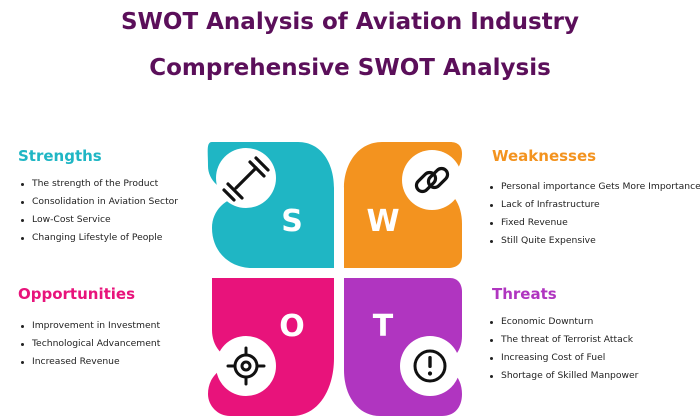 This screenshot has width=700, height=420. I want to click on list-item: Increasing Cost of Fuel, so click(562, 358).